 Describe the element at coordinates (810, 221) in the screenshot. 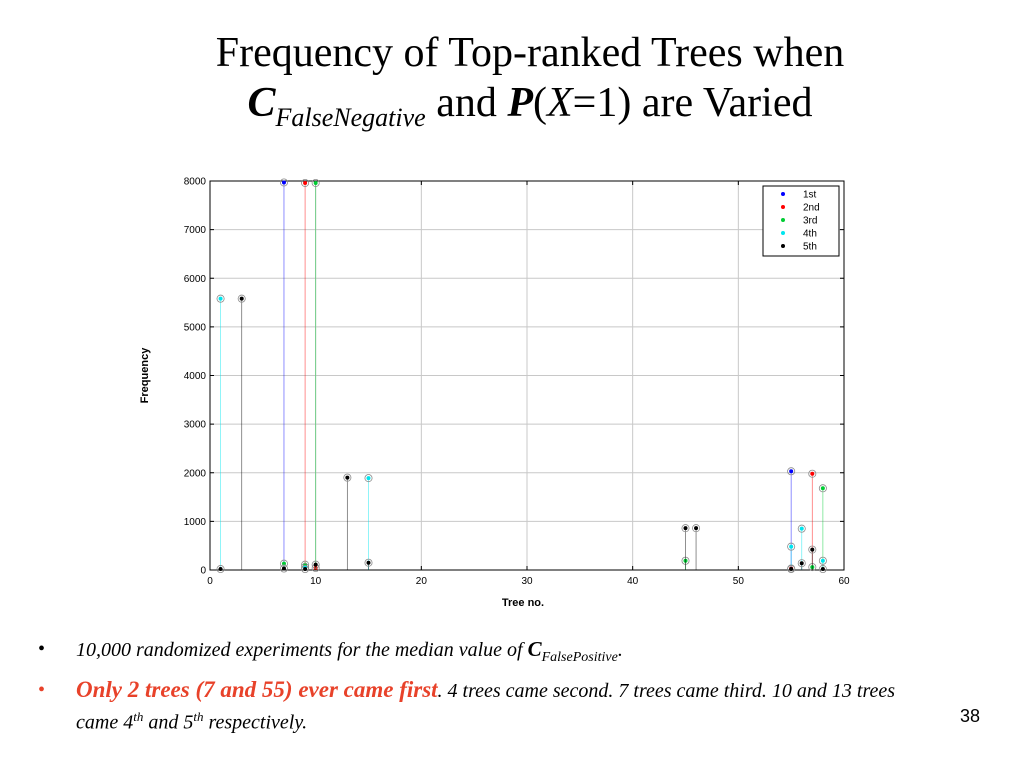

I see `legend-label: 3rd` at that location.